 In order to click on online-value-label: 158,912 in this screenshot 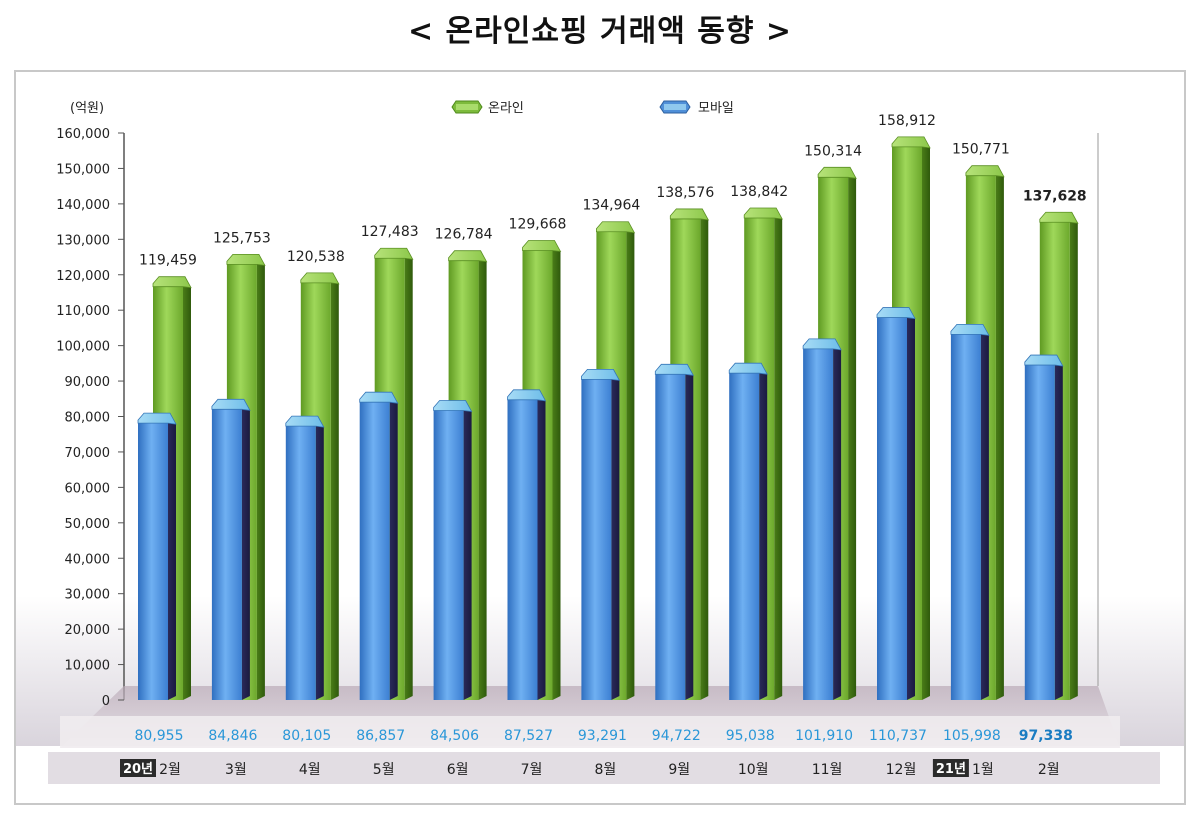, I will do `click(907, 121)`.